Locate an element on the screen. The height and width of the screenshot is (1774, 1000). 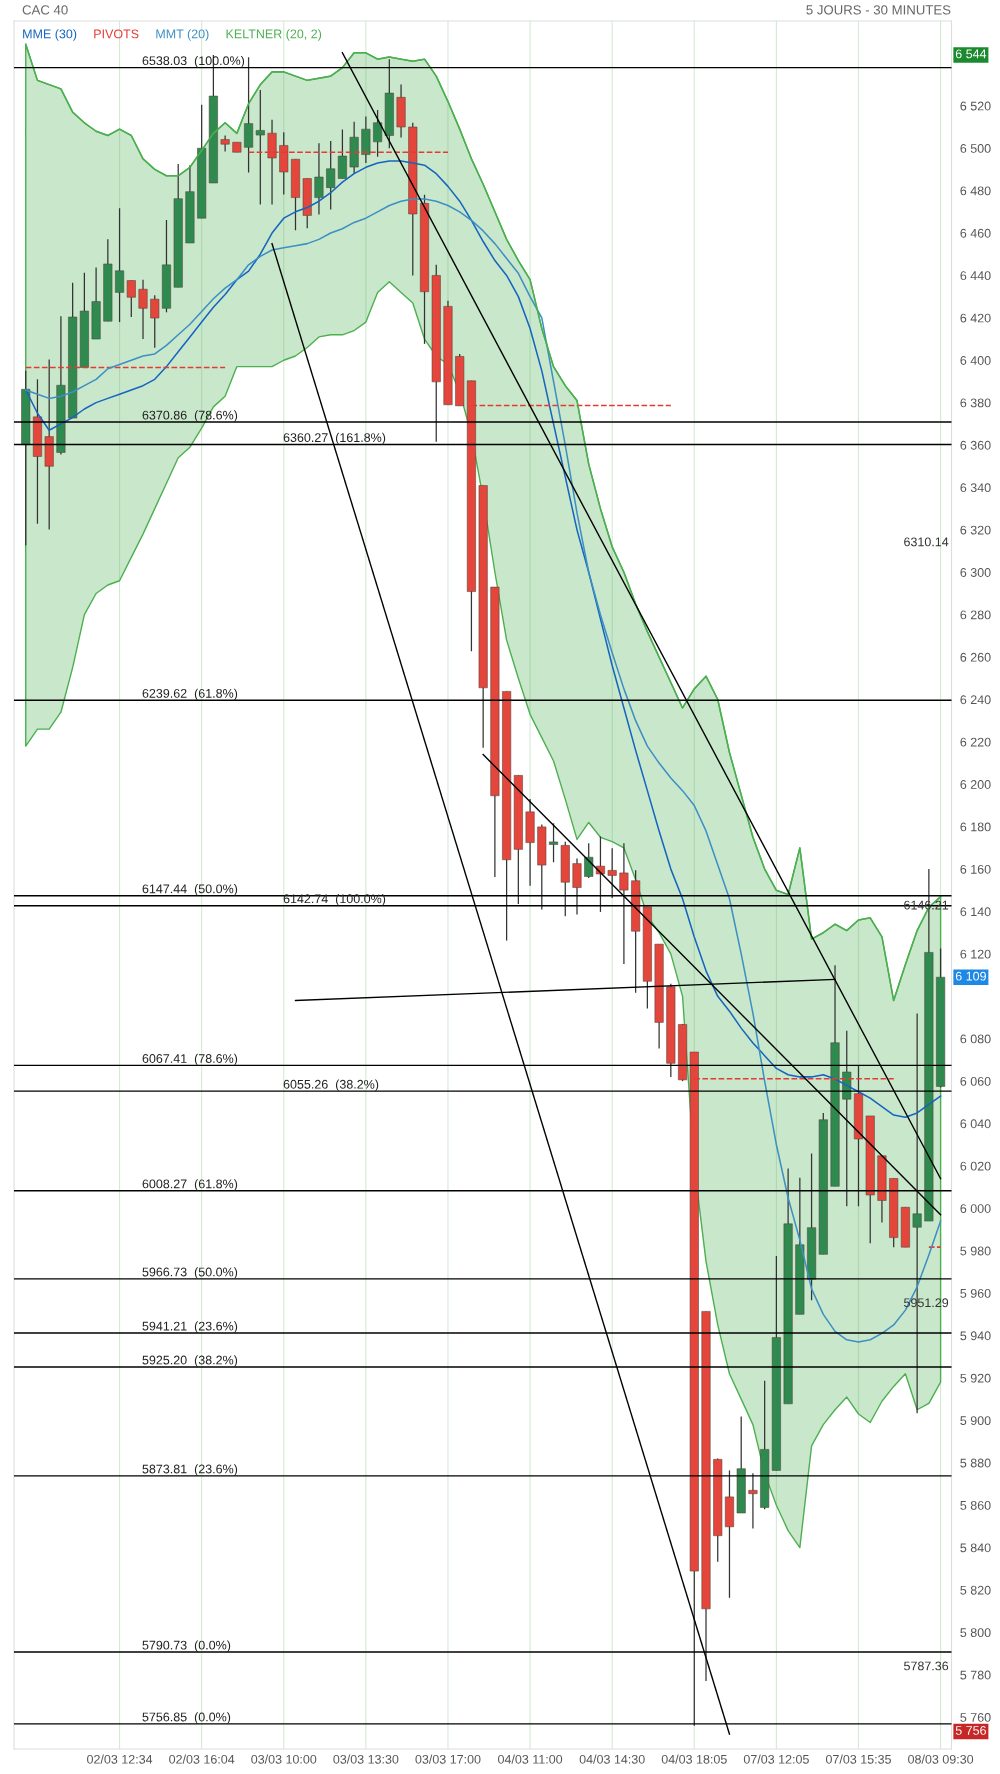
y-tick-label: 6 040 is located at coordinates (975, 1124).